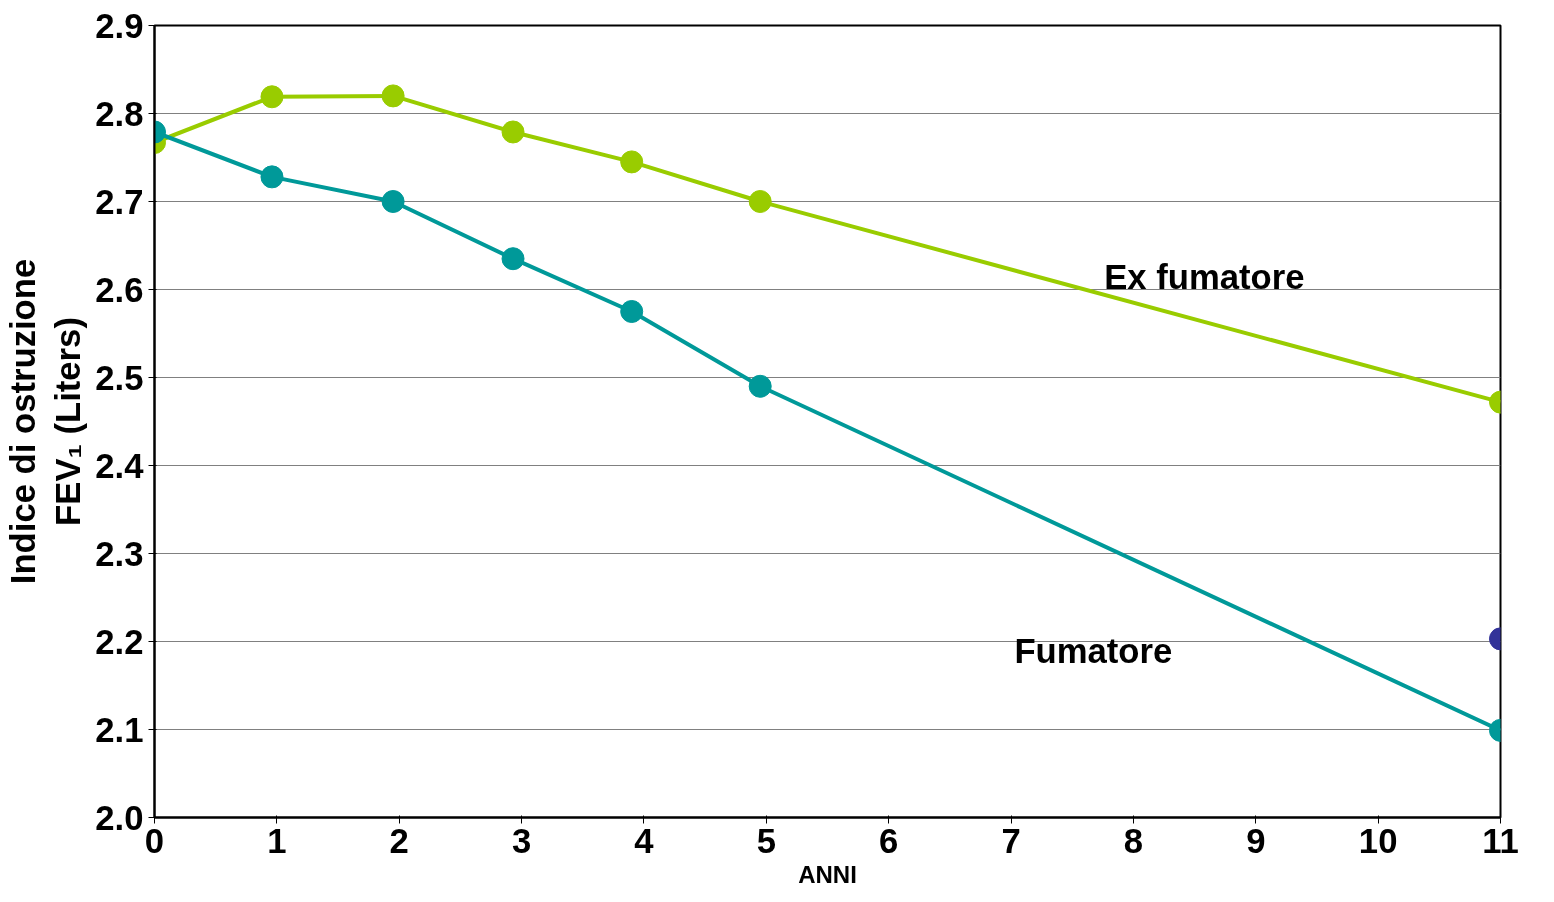 Image resolution: width=1554 pixels, height=902 pixels. I want to click on y-tick-label: 2.9, so click(119, 25).